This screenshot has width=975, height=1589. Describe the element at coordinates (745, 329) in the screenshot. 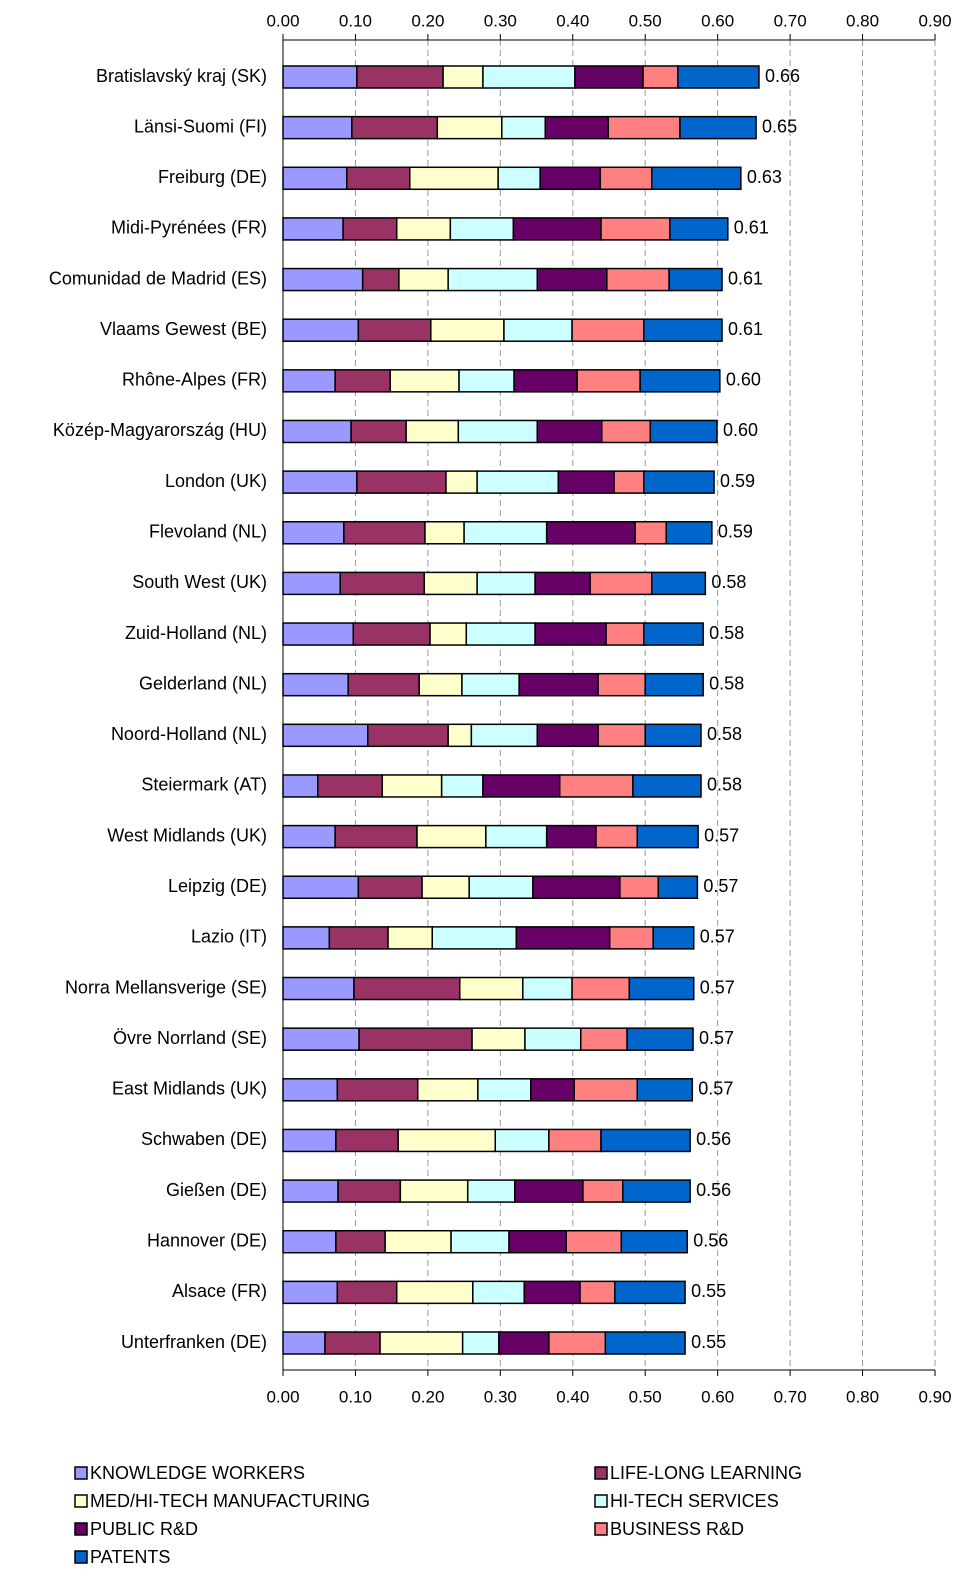

I see `total-label: 0.61` at that location.